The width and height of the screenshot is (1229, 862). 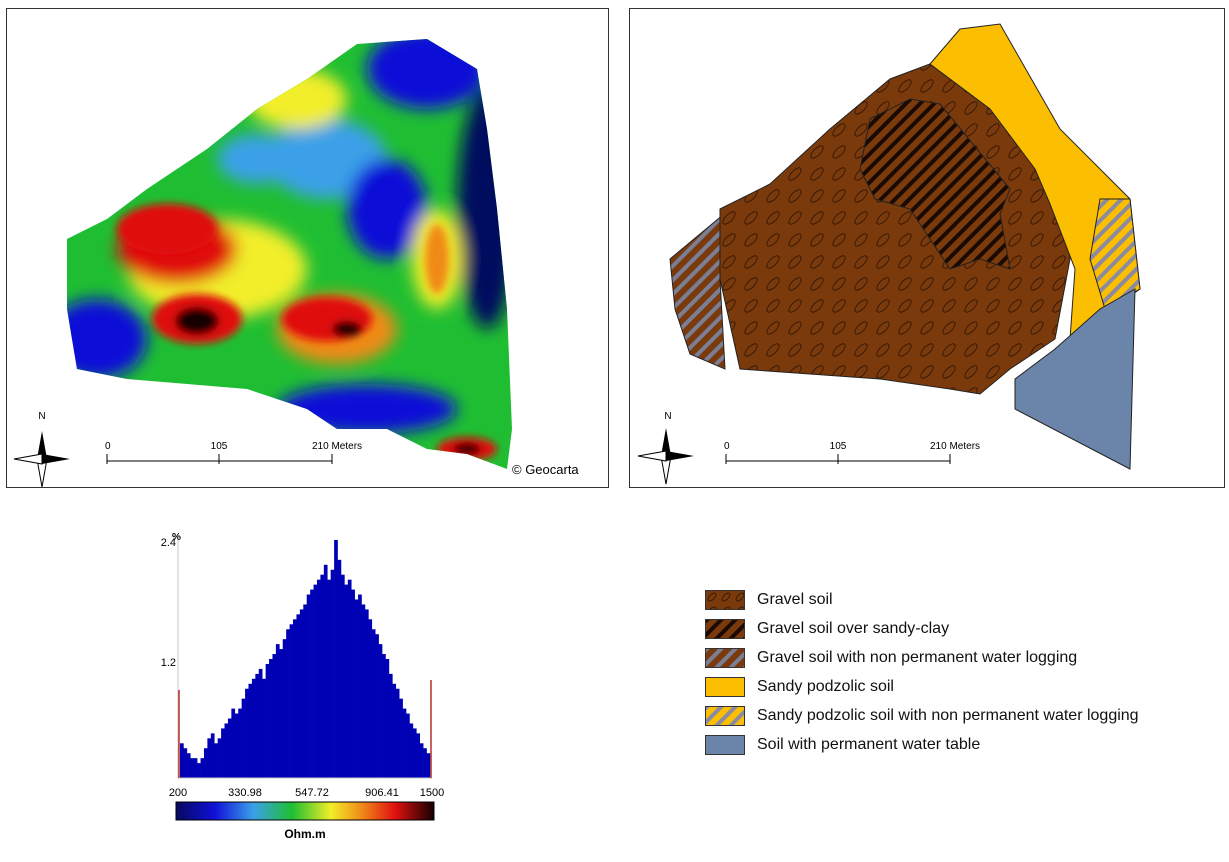 What do you see at coordinates (245, 793) in the screenshot?
I see `x-tick-330: 330.98` at bounding box center [245, 793].